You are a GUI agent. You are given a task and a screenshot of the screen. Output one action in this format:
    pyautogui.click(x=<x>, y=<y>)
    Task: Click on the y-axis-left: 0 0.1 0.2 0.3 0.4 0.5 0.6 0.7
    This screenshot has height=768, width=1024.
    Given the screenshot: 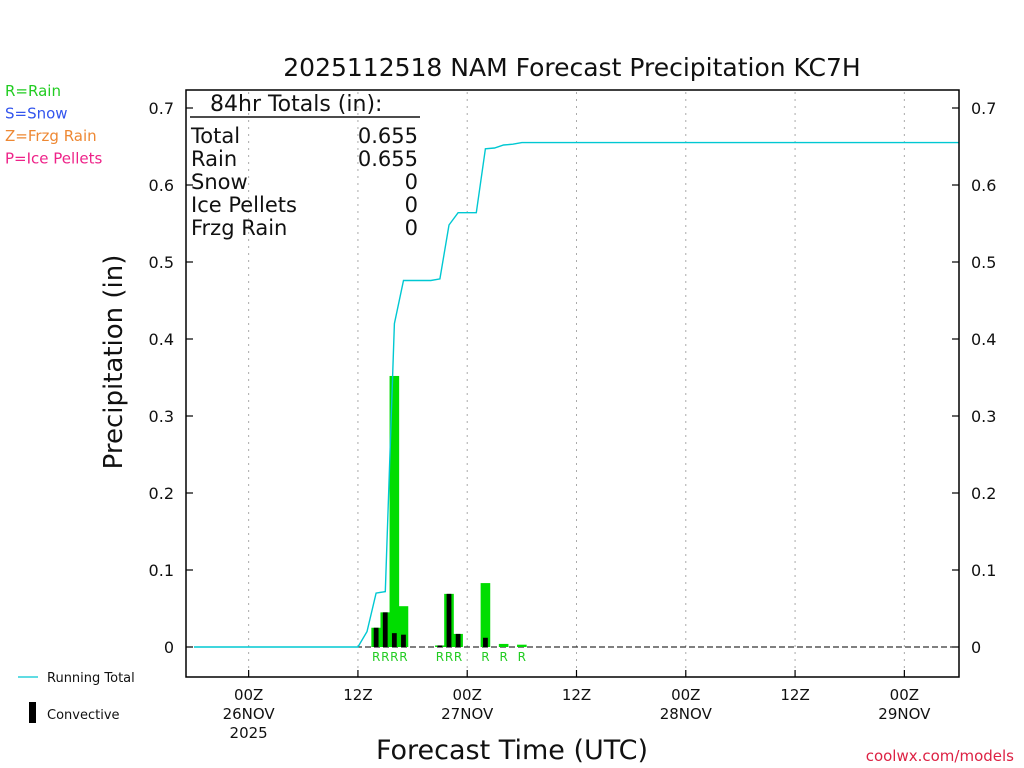 What is the action you would take?
    pyautogui.click(x=171, y=378)
    